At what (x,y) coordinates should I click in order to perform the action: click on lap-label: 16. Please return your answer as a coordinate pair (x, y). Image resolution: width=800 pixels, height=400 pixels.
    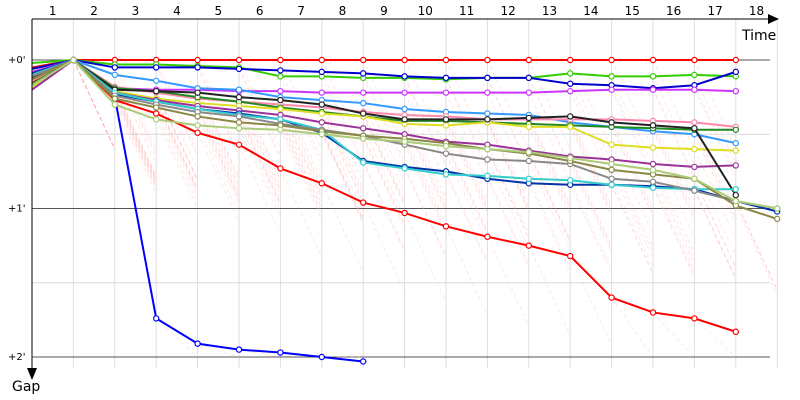
    Looking at the image, I should click on (673, 11).